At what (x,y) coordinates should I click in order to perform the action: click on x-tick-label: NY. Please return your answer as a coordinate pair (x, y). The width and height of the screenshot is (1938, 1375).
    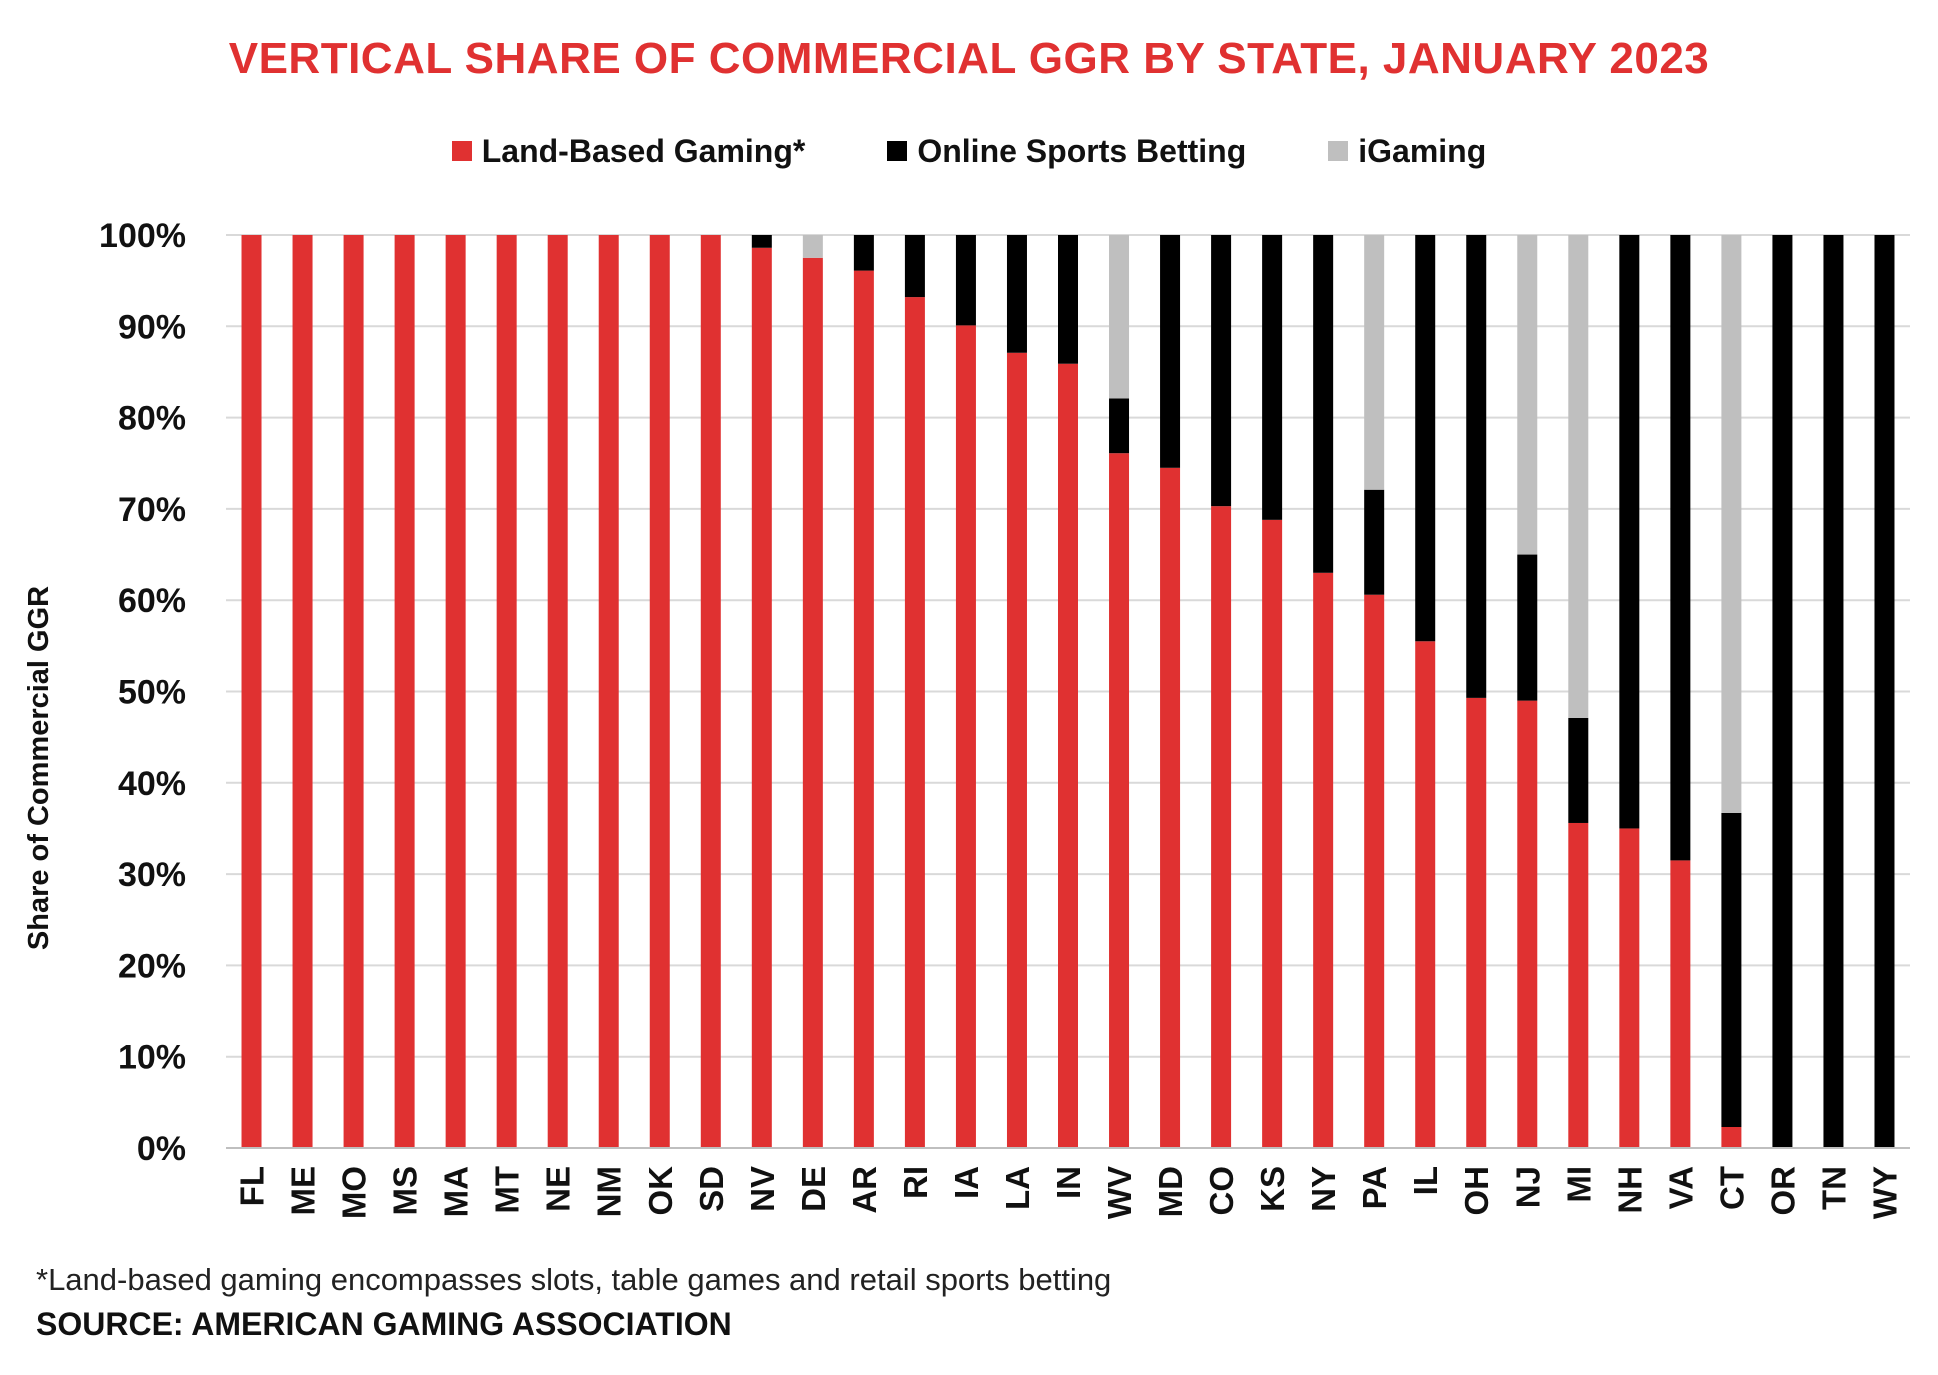
    Looking at the image, I should click on (1323, 1189).